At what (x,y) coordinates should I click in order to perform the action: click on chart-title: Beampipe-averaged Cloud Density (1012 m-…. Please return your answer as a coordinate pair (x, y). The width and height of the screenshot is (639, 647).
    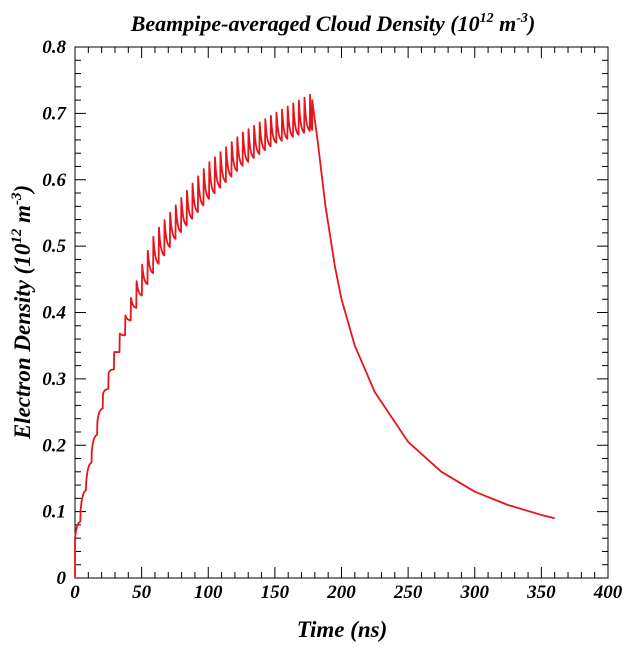
    Looking at the image, I should click on (333, 23).